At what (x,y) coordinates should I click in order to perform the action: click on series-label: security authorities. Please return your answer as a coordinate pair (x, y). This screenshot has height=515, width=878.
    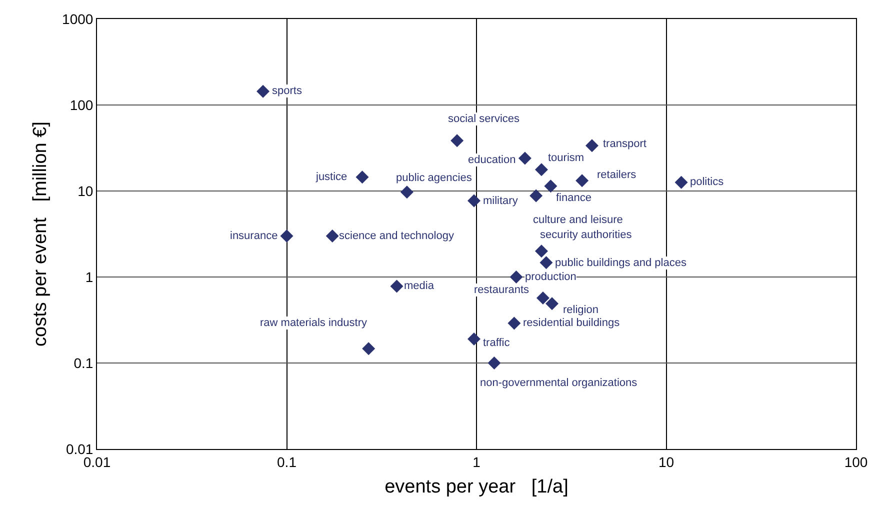
    Looking at the image, I should click on (586, 235).